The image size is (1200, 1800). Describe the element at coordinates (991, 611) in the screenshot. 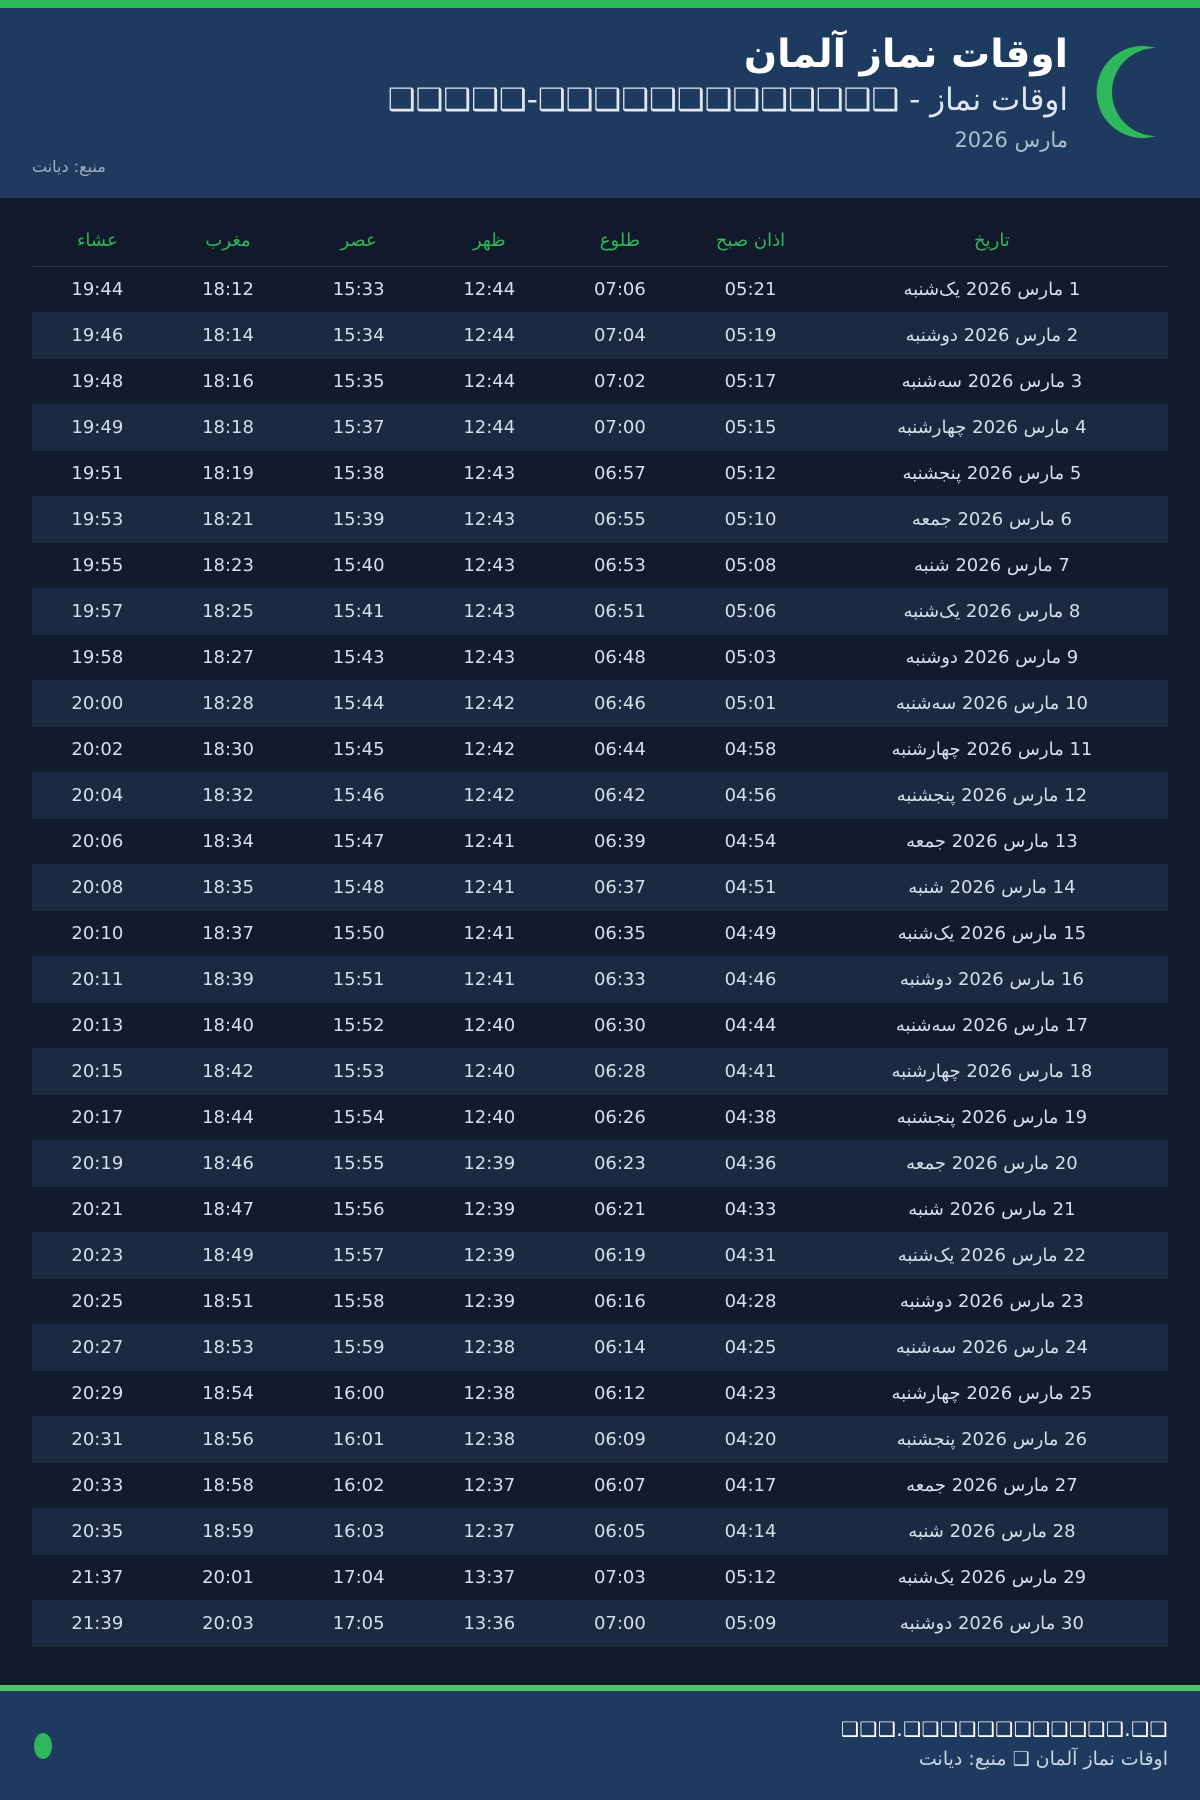

I see `cell-date: 8 مارس 2026 یک‌شنبه` at that location.